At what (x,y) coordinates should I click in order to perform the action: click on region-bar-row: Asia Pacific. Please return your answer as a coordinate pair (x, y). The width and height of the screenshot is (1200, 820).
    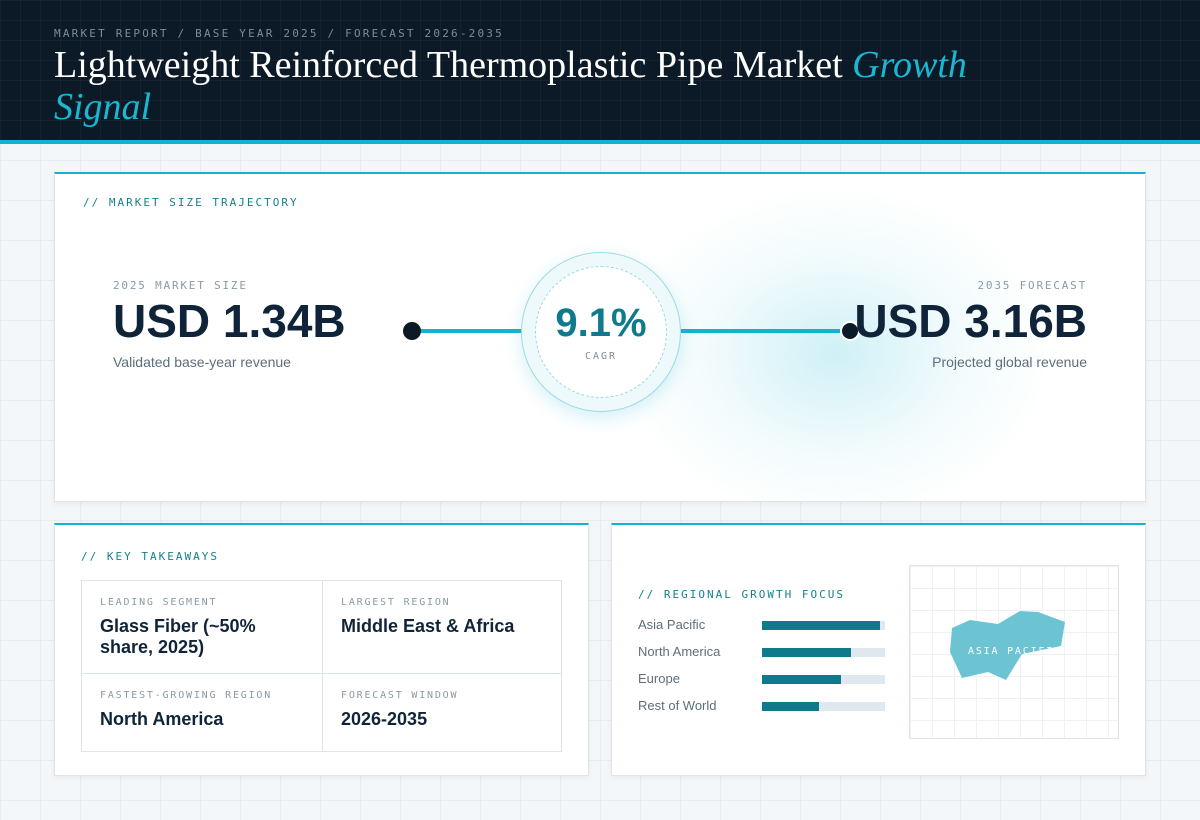
    Looking at the image, I should click on (763, 625).